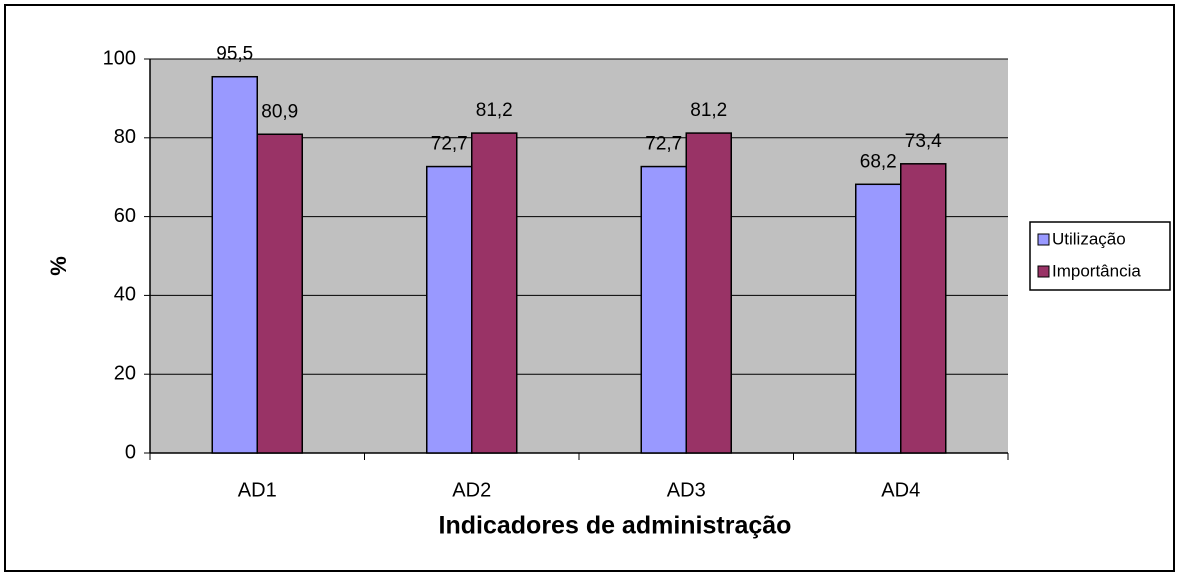 The height and width of the screenshot is (574, 1180). Describe the element at coordinates (923, 141) in the screenshot. I see `value-label: 73,4` at that location.